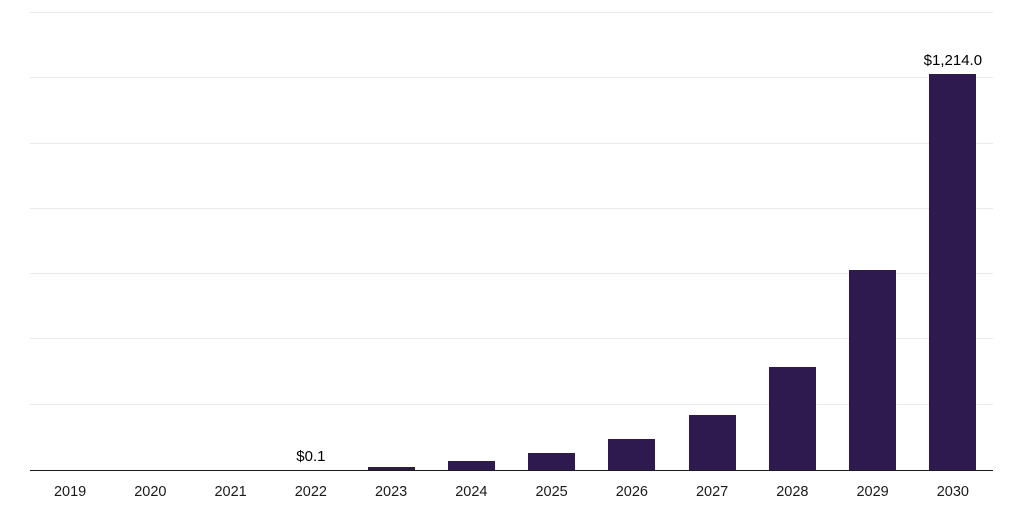  Describe the element at coordinates (391, 492) in the screenshot. I see `x-tick-label: 2023` at that location.